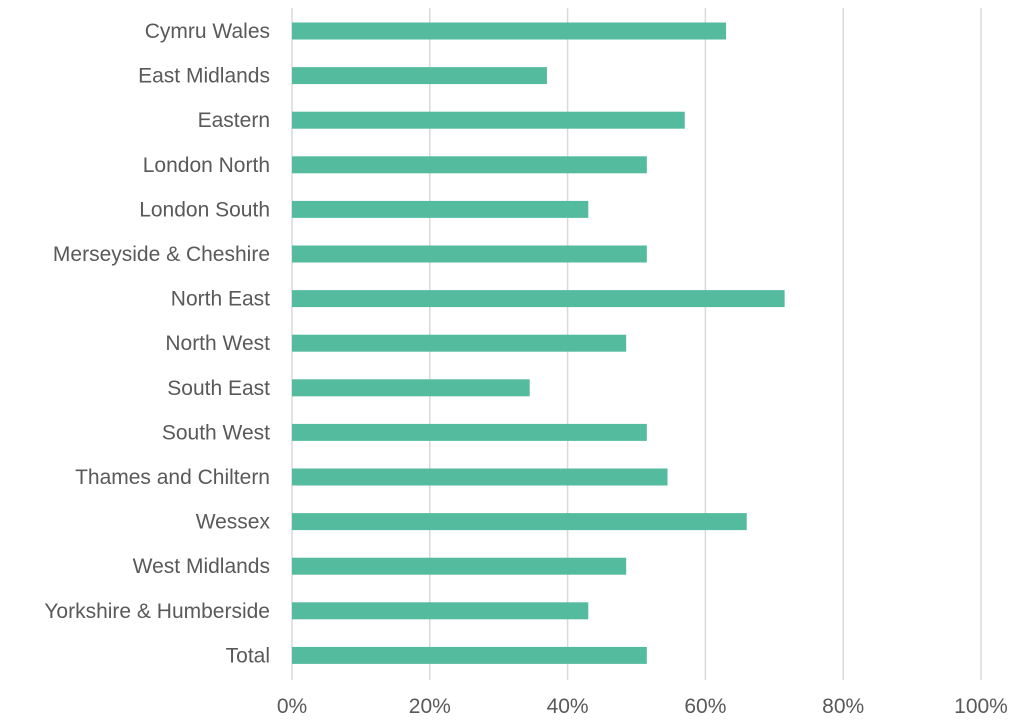  I want to click on x-tick-label: 40%, so click(568, 706).